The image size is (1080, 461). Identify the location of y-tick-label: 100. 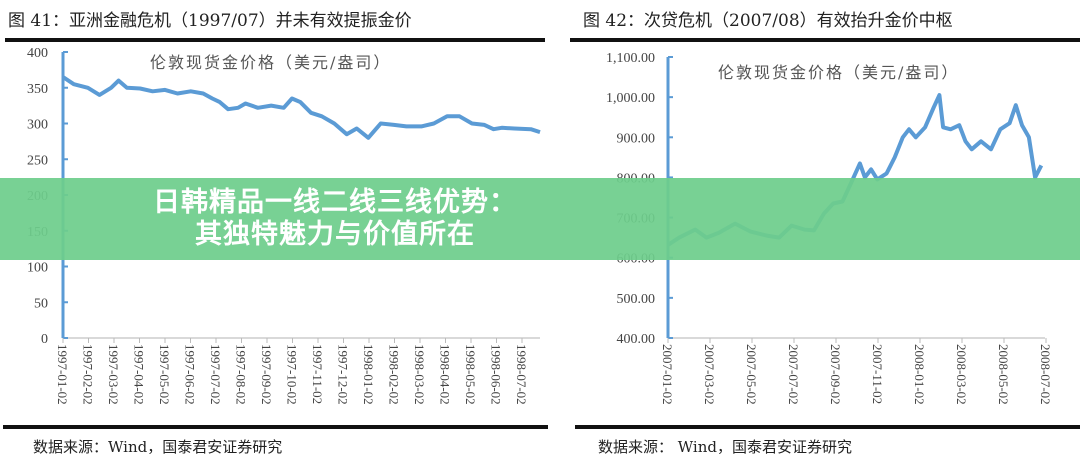
(37, 268).